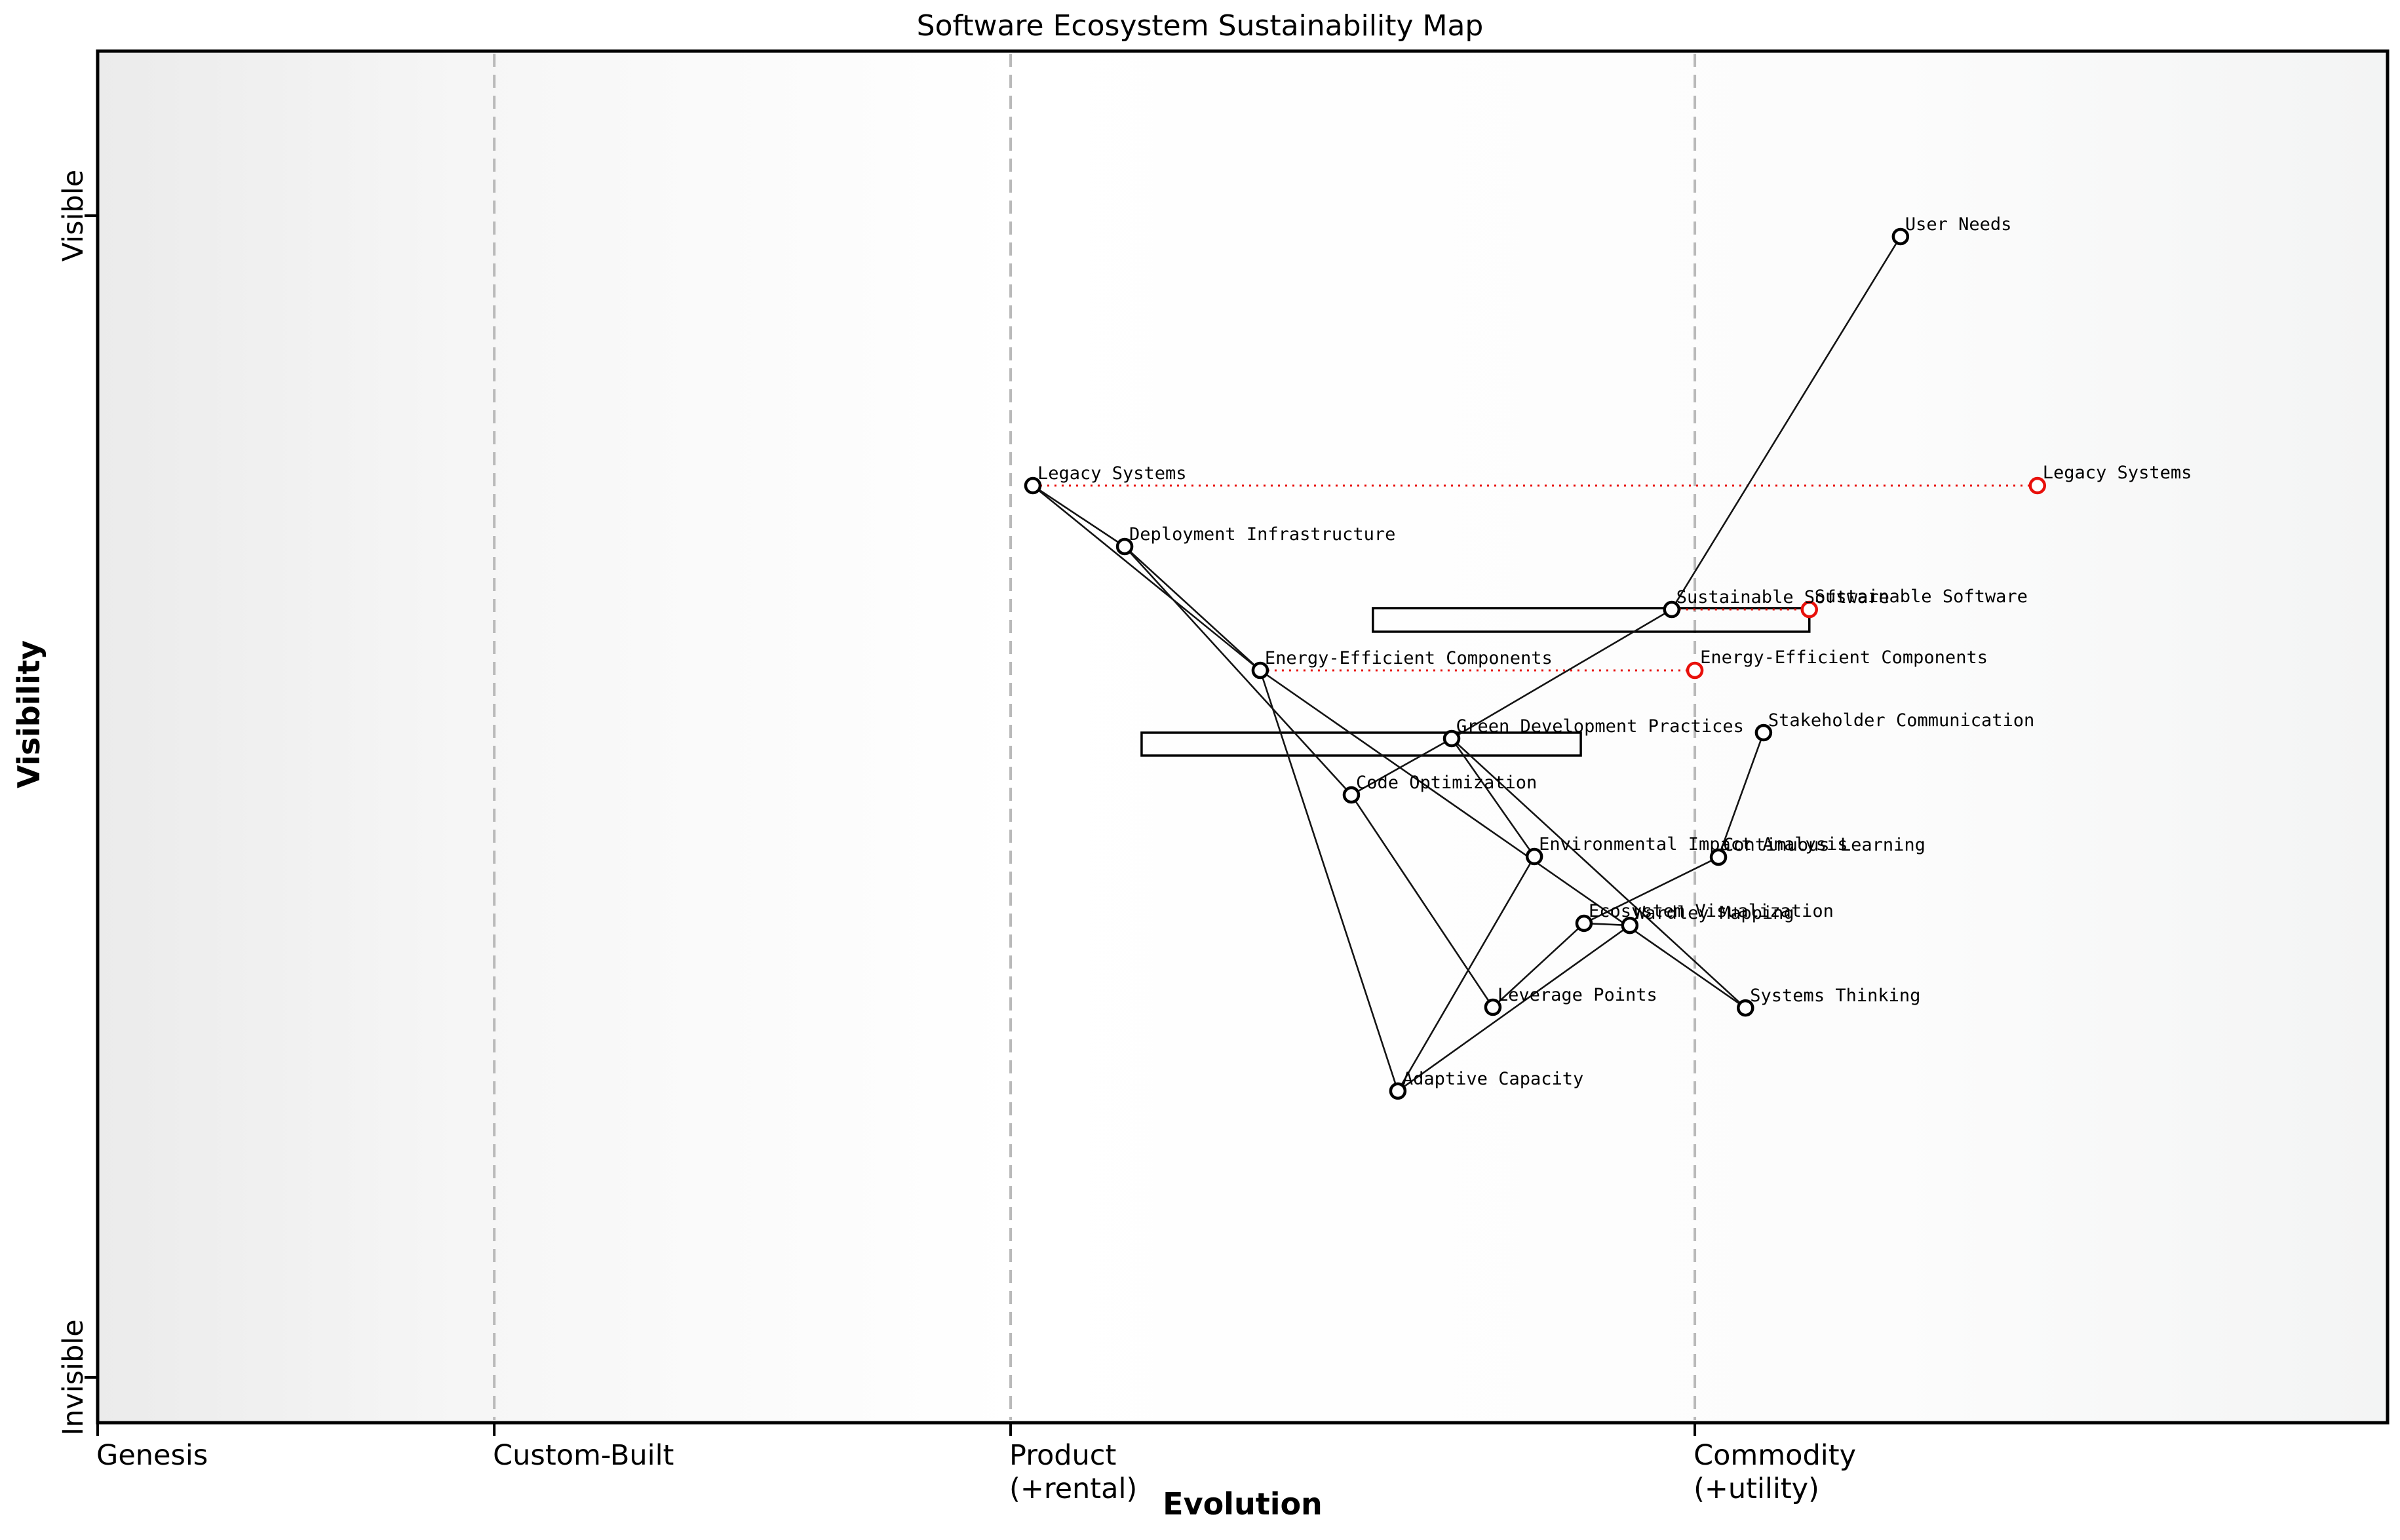  I want to click on edge-legacy-systems--deployment-infrastructure, so click(1078, 516).